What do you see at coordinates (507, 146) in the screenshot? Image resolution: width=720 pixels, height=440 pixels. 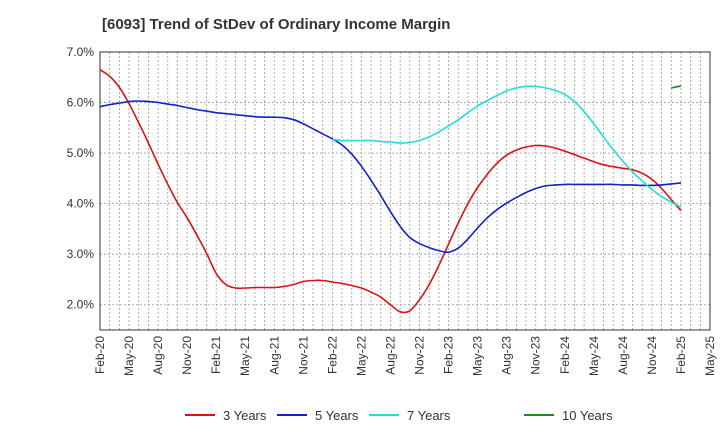 I see `series-line-7-years` at bounding box center [507, 146].